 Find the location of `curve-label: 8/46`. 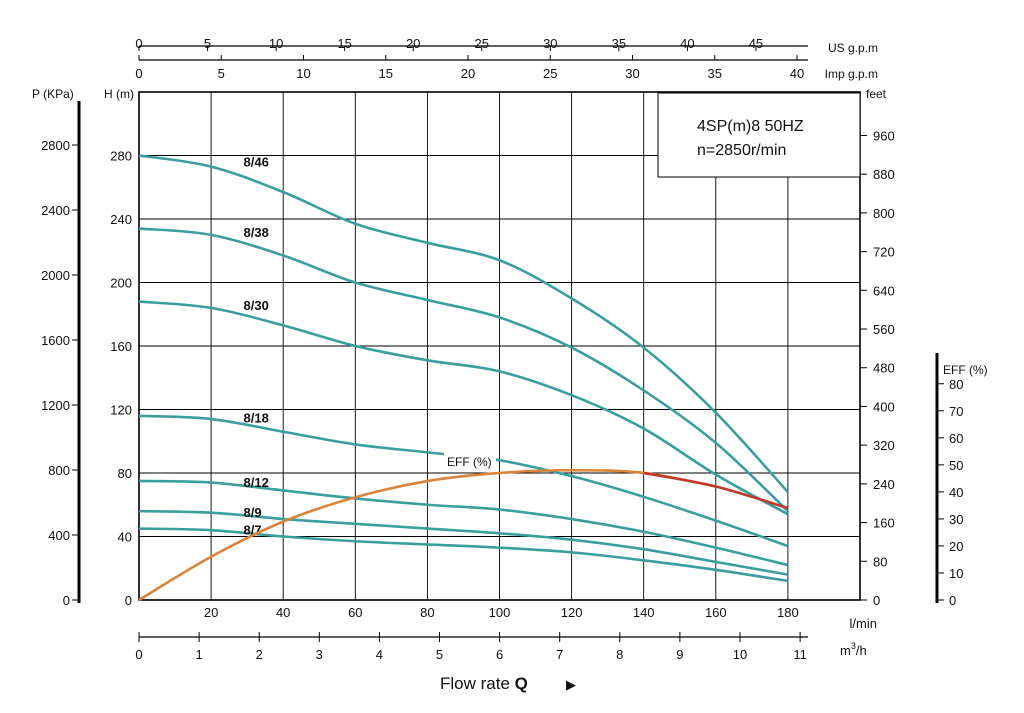

curve-label: 8/46 is located at coordinates (256, 162).